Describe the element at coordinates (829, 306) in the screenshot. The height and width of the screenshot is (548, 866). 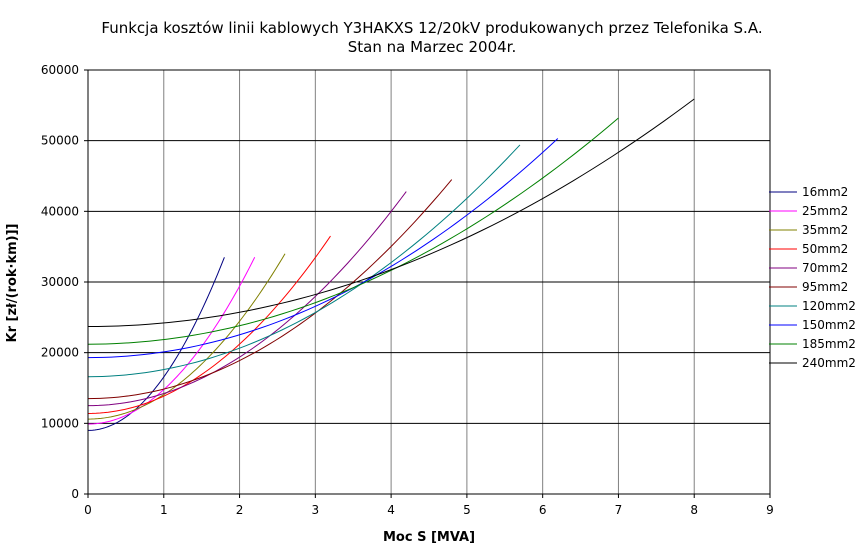
I see `legend-label-120mm2: 120mm2` at that location.